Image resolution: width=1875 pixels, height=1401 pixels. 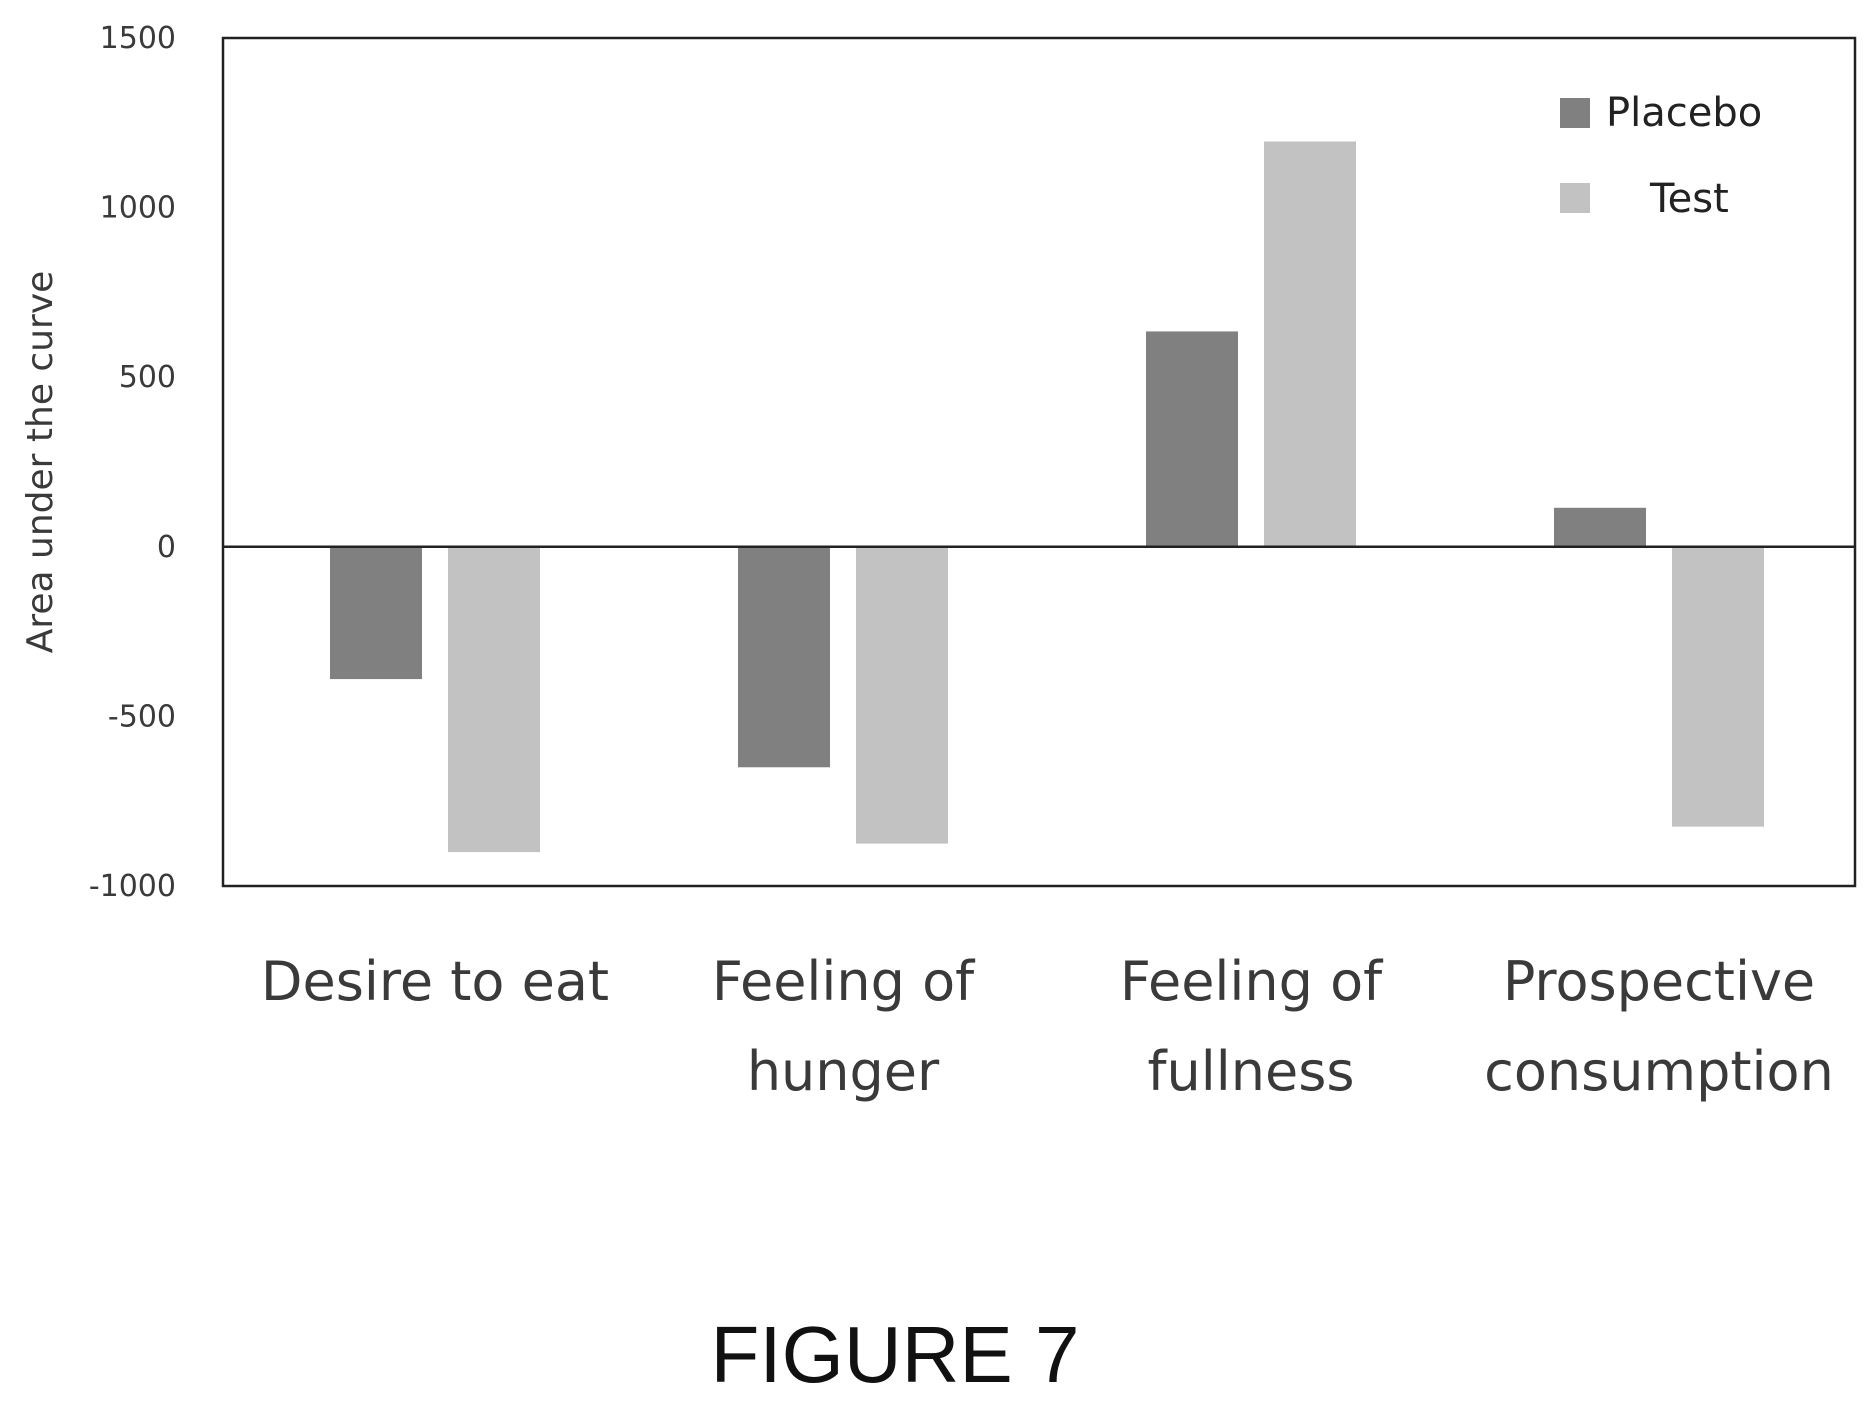 I want to click on legend: Placebo Test, so click(x=1661, y=156).